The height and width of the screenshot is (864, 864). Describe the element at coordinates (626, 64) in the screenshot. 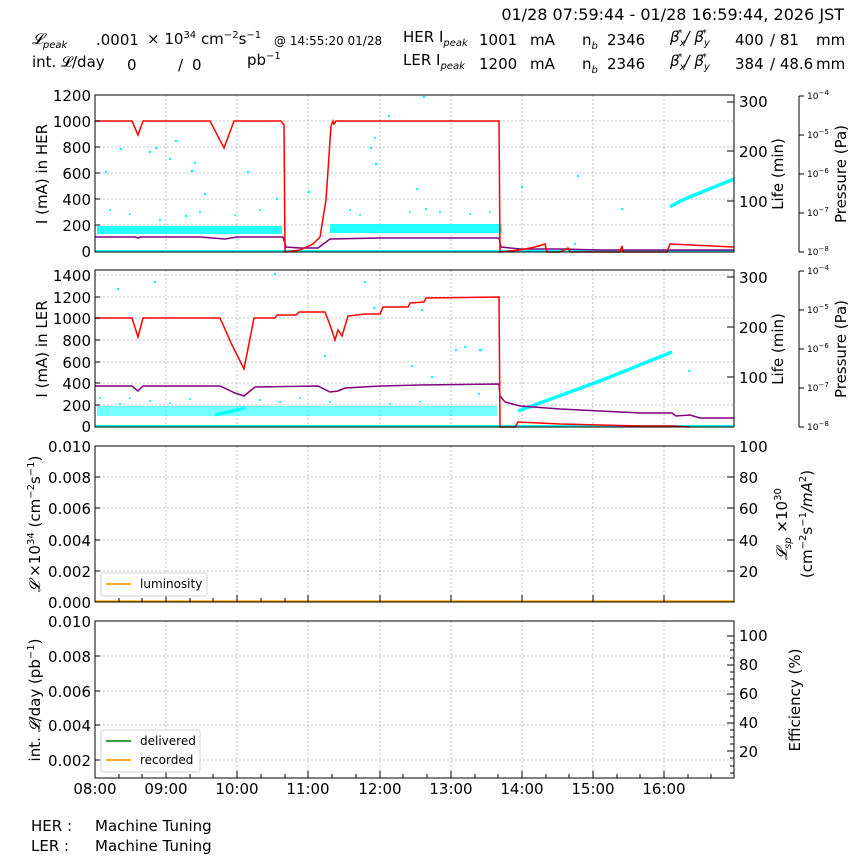

I see `ler-nb-value: 2346` at that location.